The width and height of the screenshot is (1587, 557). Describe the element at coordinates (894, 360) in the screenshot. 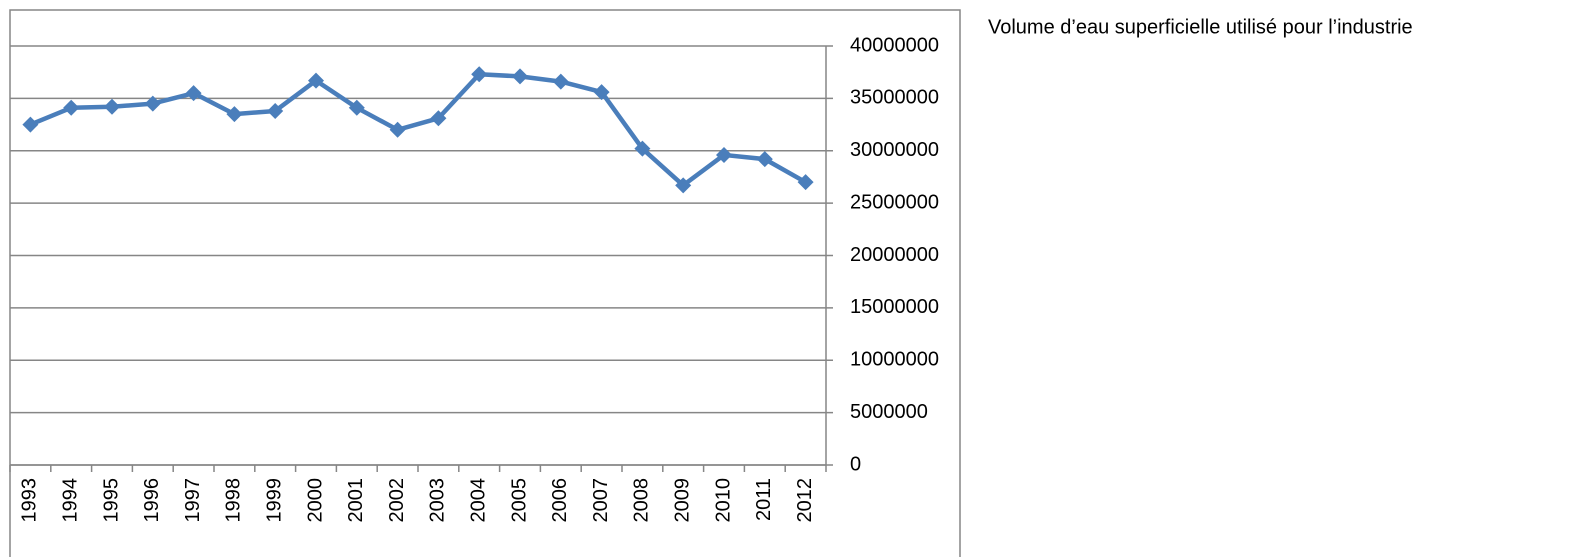

I see `y-tick-label: 10000000` at that location.